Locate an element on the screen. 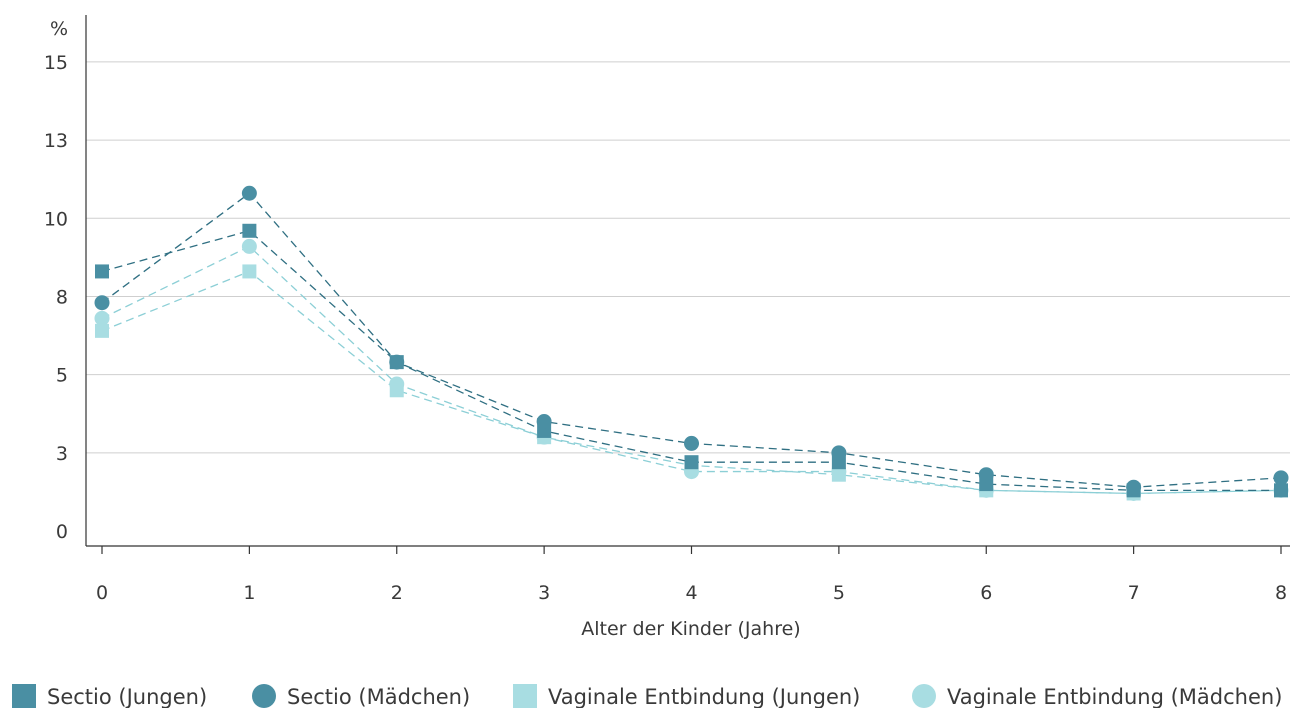 The width and height of the screenshot is (1290, 708). legend-label: Vaginale Entbindung (Mädchen) is located at coordinates (1114, 696).